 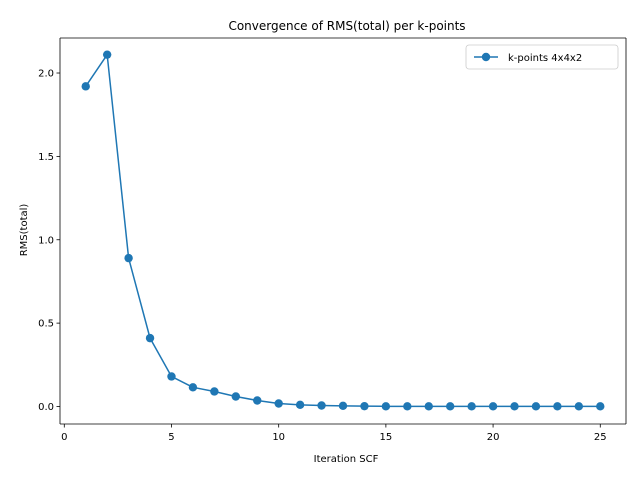 I want to click on legend: k-points 4x4x2, so click(x=542, y=57).